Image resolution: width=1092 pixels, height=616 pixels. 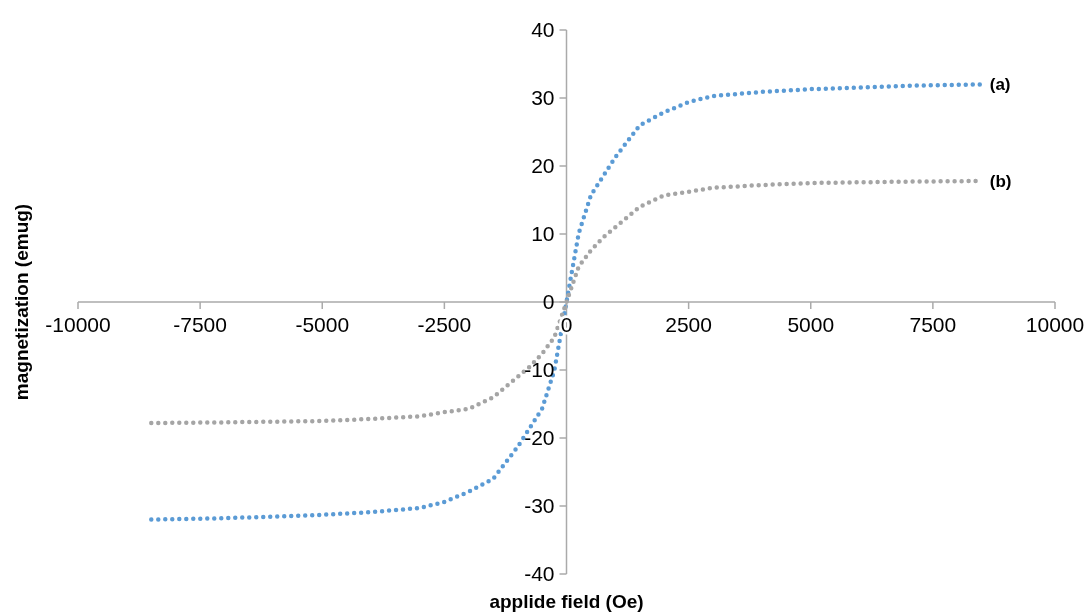 I want to click on x-tick-label: 7500, so click(x=933, y=324).